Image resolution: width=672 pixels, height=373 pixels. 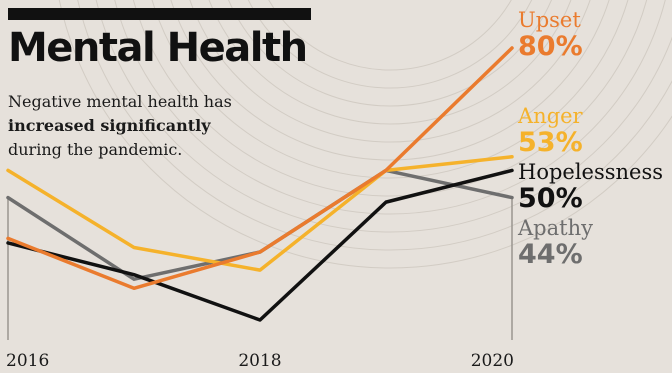 What do you see at coordinates (555, 228) in the screenshot?
I see `legend-apathy-name: Apathy` at bounding box center [555, 228].